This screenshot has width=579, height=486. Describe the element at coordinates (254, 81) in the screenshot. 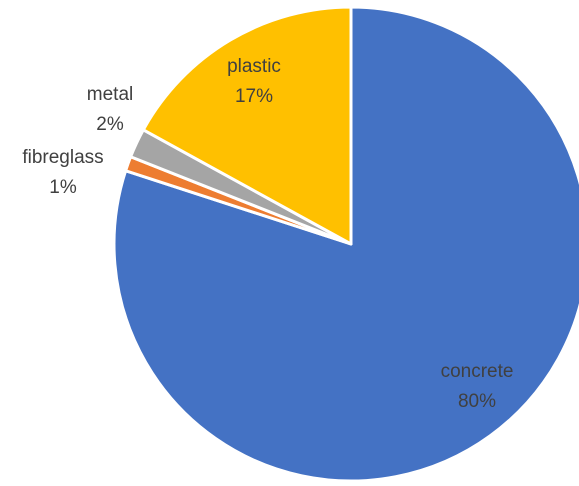

I see `data-label-plastic: plastic 17%` at that location.